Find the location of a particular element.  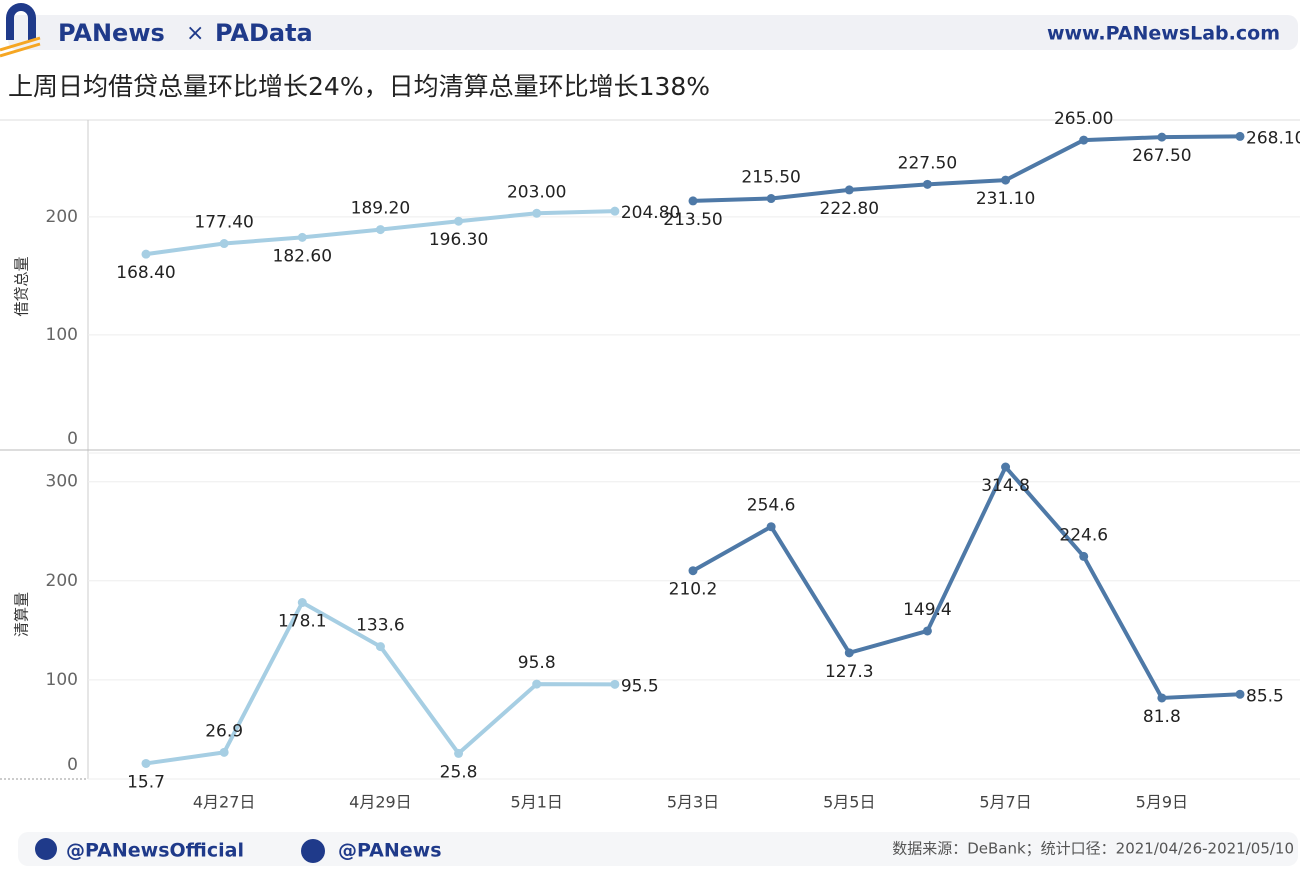

data-label: 254.6 is located at coordinates (771, 506).